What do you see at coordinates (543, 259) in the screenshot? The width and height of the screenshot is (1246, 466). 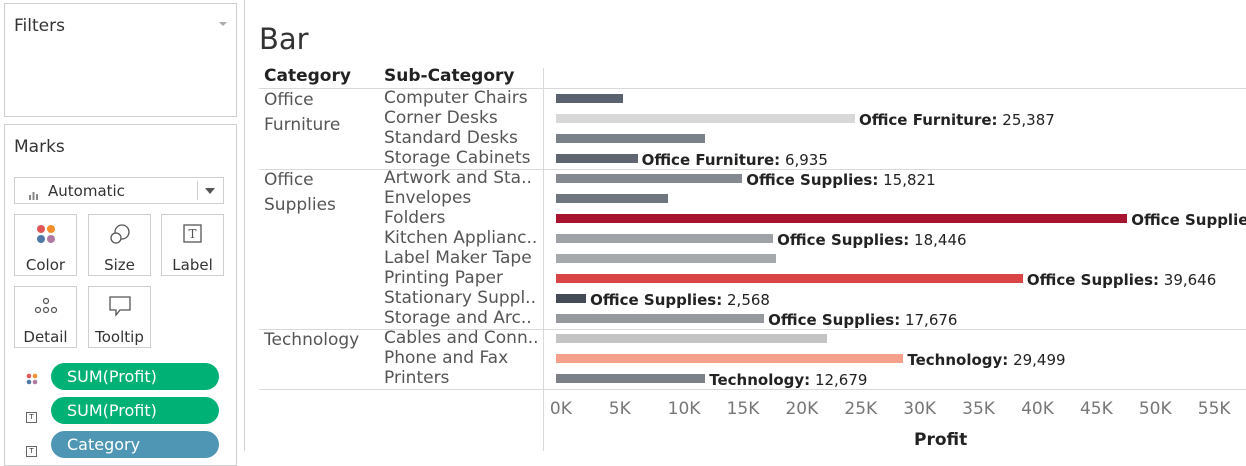 I see `pane-left-border` at bounding box center [543, 259].